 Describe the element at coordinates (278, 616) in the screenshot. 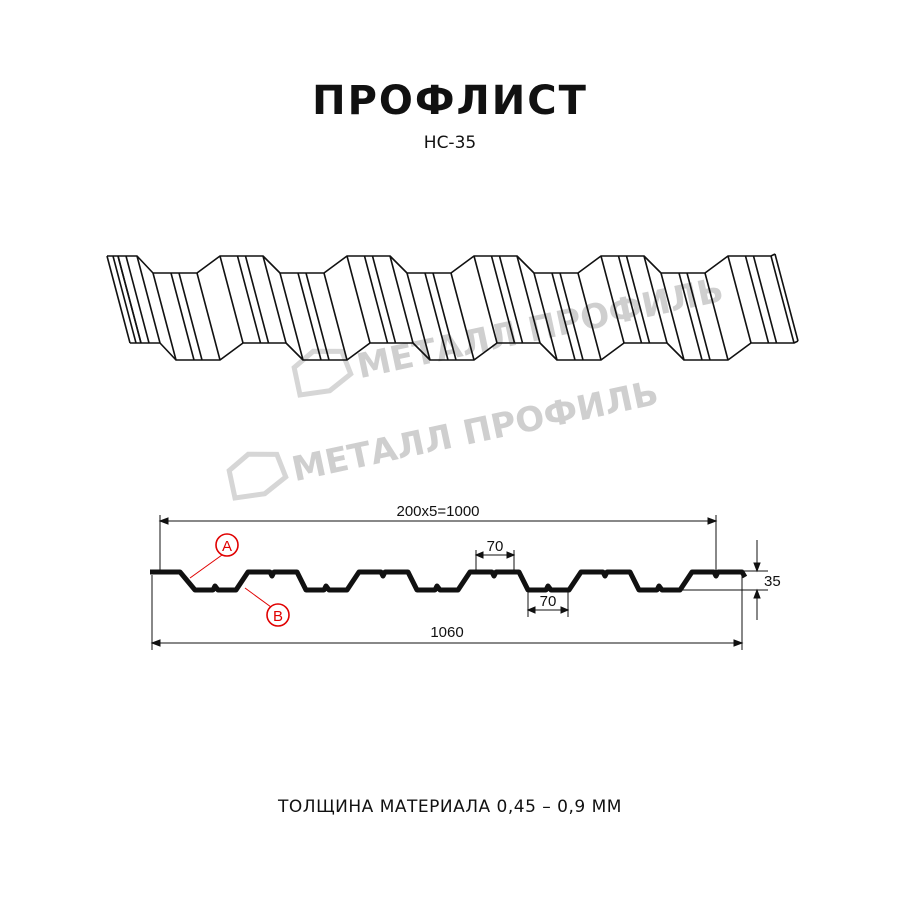

I see `marker-b-label: B` at that location.